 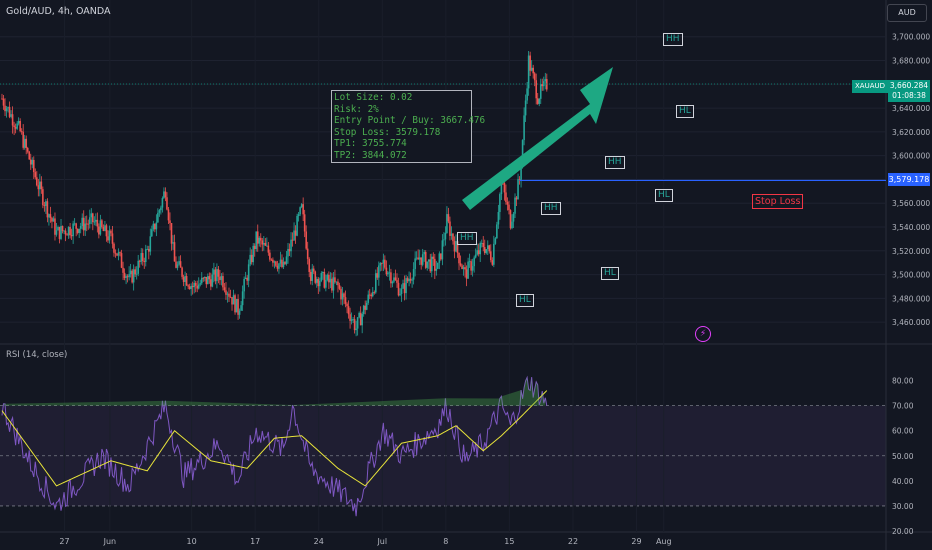 What do you see at coordinates (870, 86) in the screenshot?
I see `symbol-price-tag: XAUAUD` at bounding box center [870, 86].